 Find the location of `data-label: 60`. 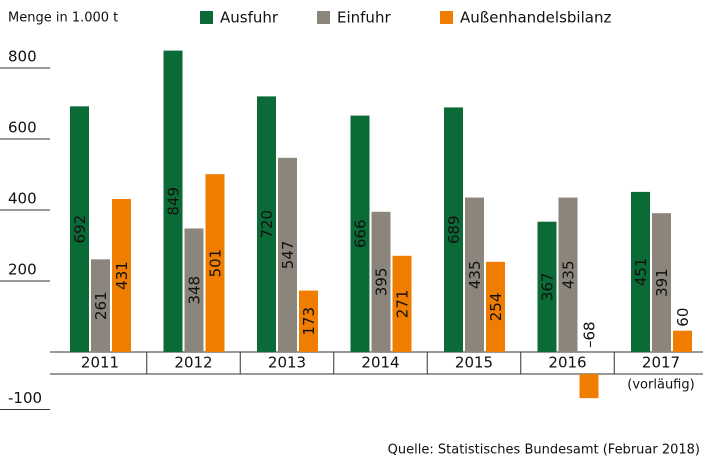

data-label: 60 is located at coordinates (683, 317).